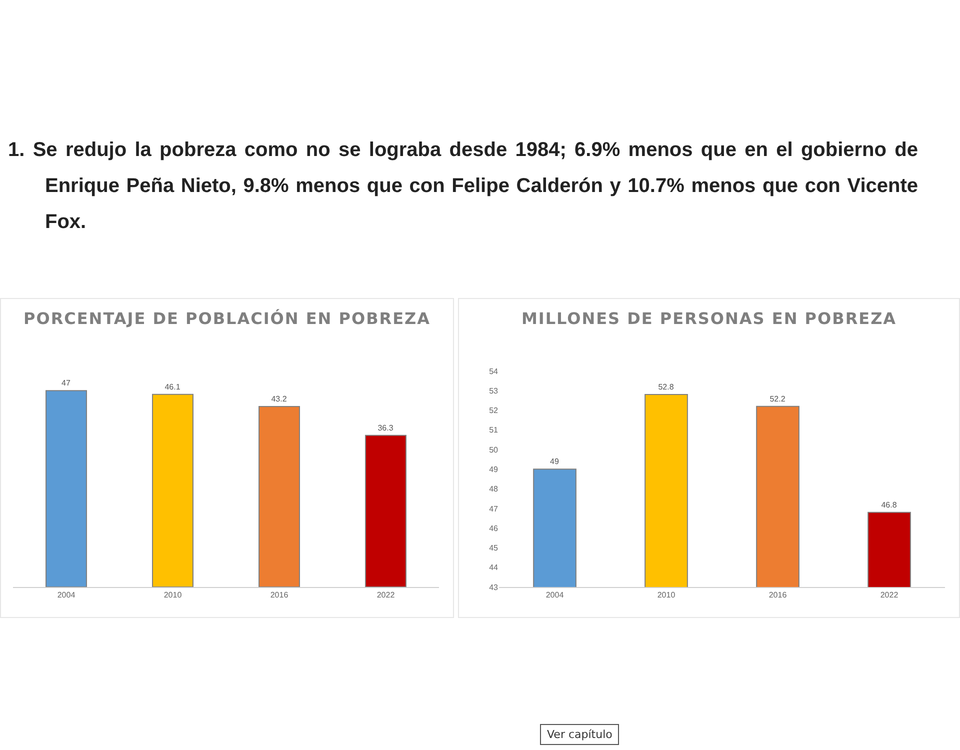 Image resolution: width=960 pixels, height=750 pixels. Describe the element at coordinates (227, 319) in the screenshot. I see `chart-title: PORCENTAJE DE POBLACIÓN EN POBREZA` at that location.